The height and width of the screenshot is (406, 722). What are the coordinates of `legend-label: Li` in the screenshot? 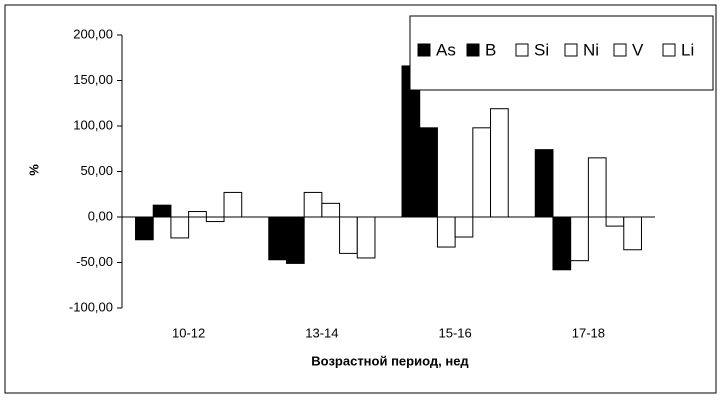 It's located at (687, 49).